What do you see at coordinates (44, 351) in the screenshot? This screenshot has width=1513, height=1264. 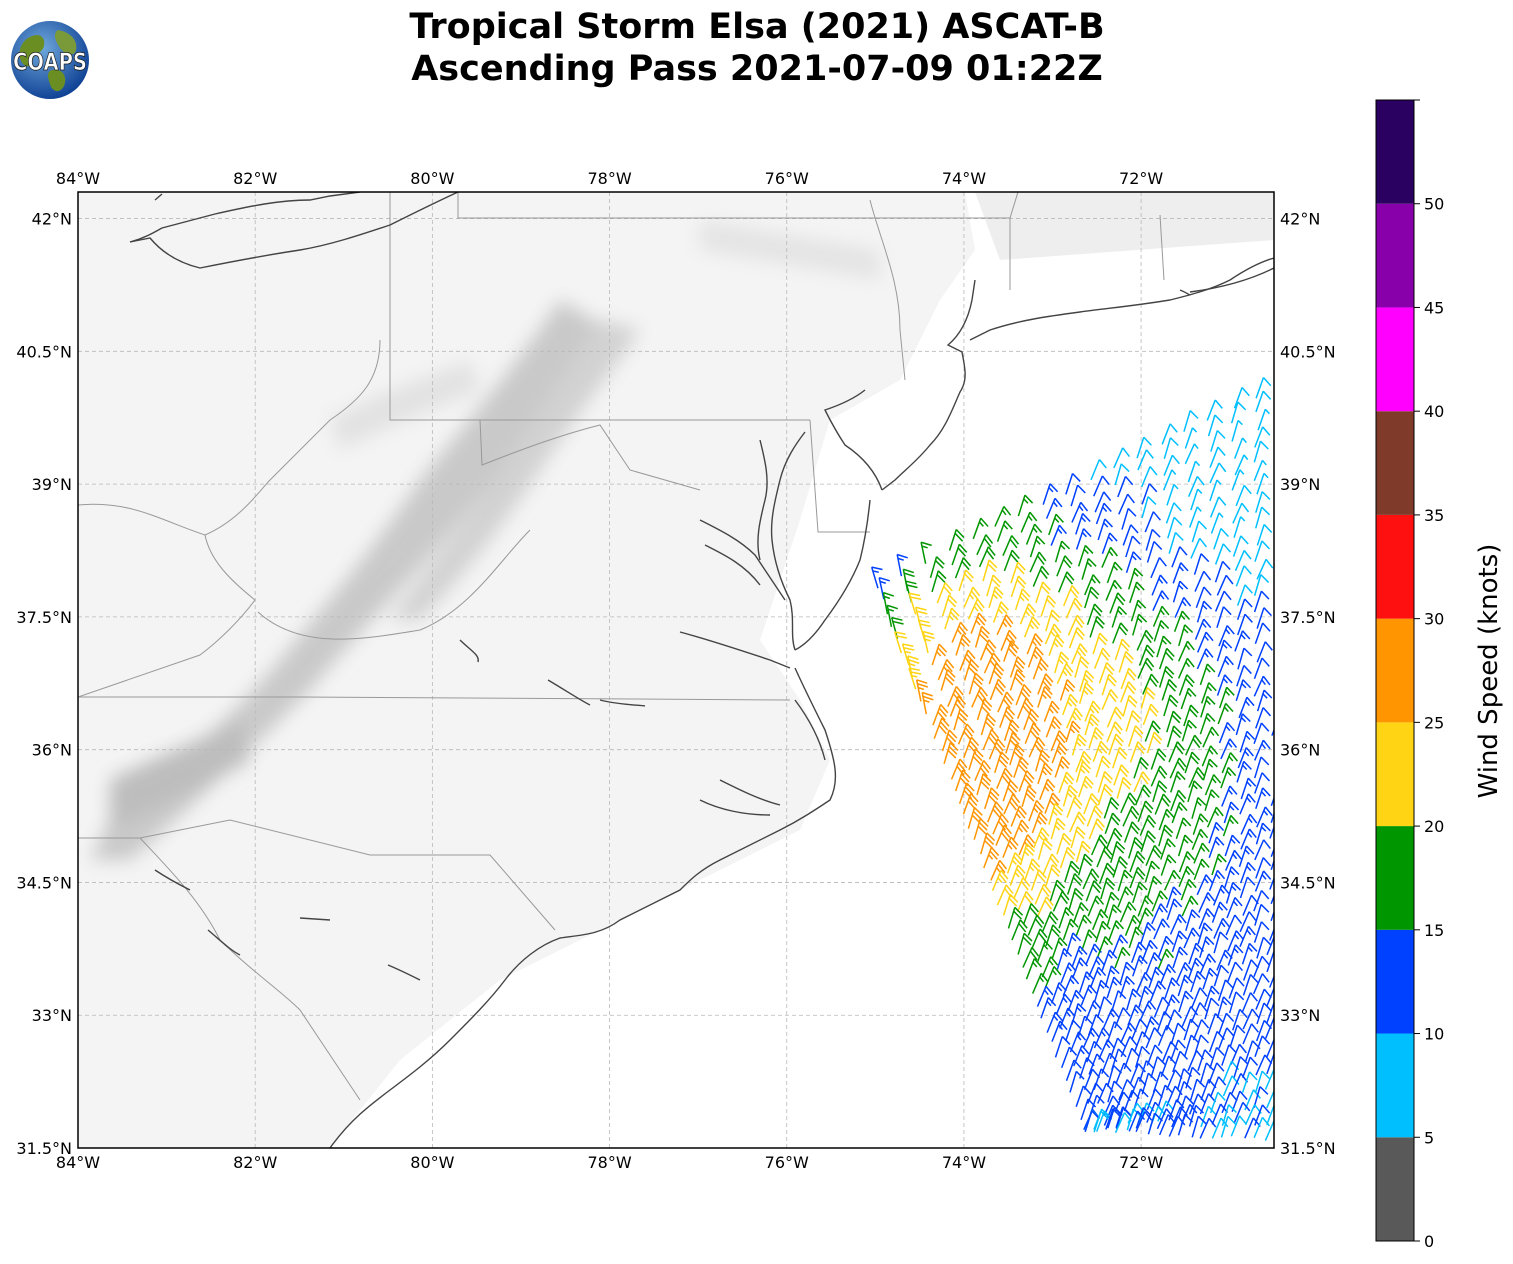 I see `lat-tick-label: 40.5°N` at bounding box center [44, 351].